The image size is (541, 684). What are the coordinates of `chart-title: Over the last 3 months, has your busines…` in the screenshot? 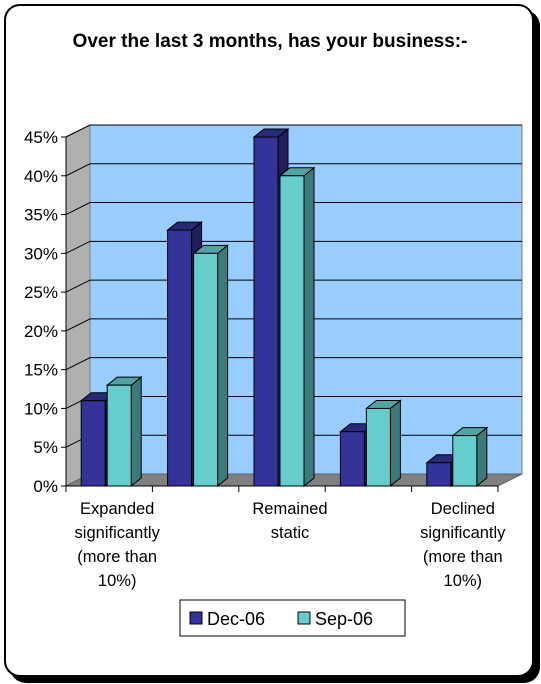 It's located at (270, 41).